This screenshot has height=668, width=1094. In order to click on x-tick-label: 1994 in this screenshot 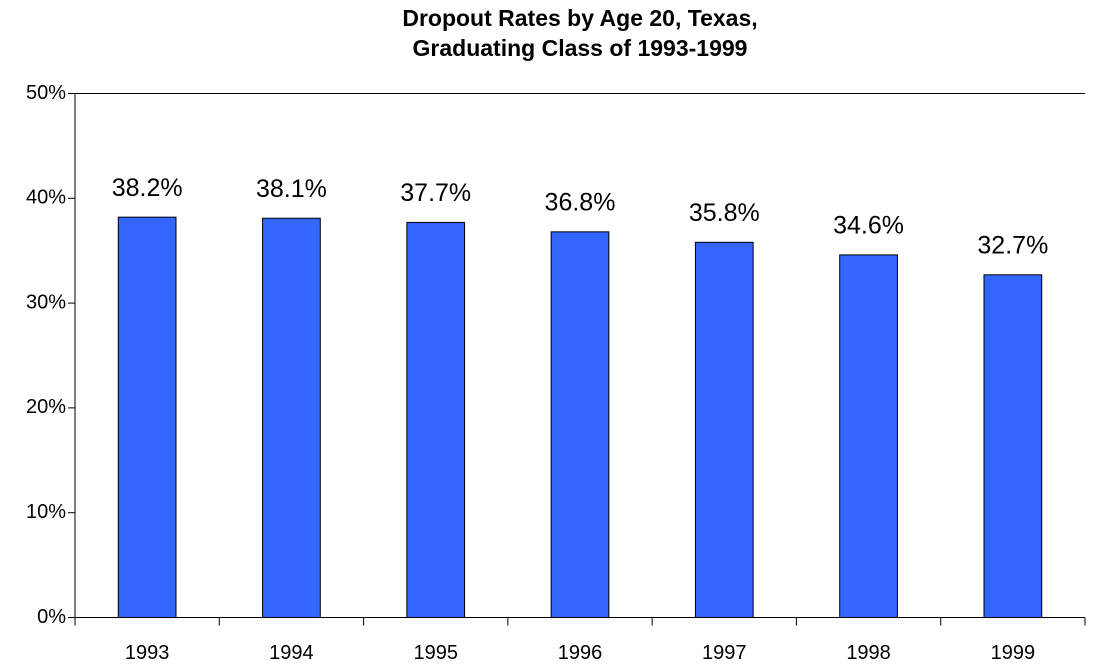, I will do `click(291, 653)`.